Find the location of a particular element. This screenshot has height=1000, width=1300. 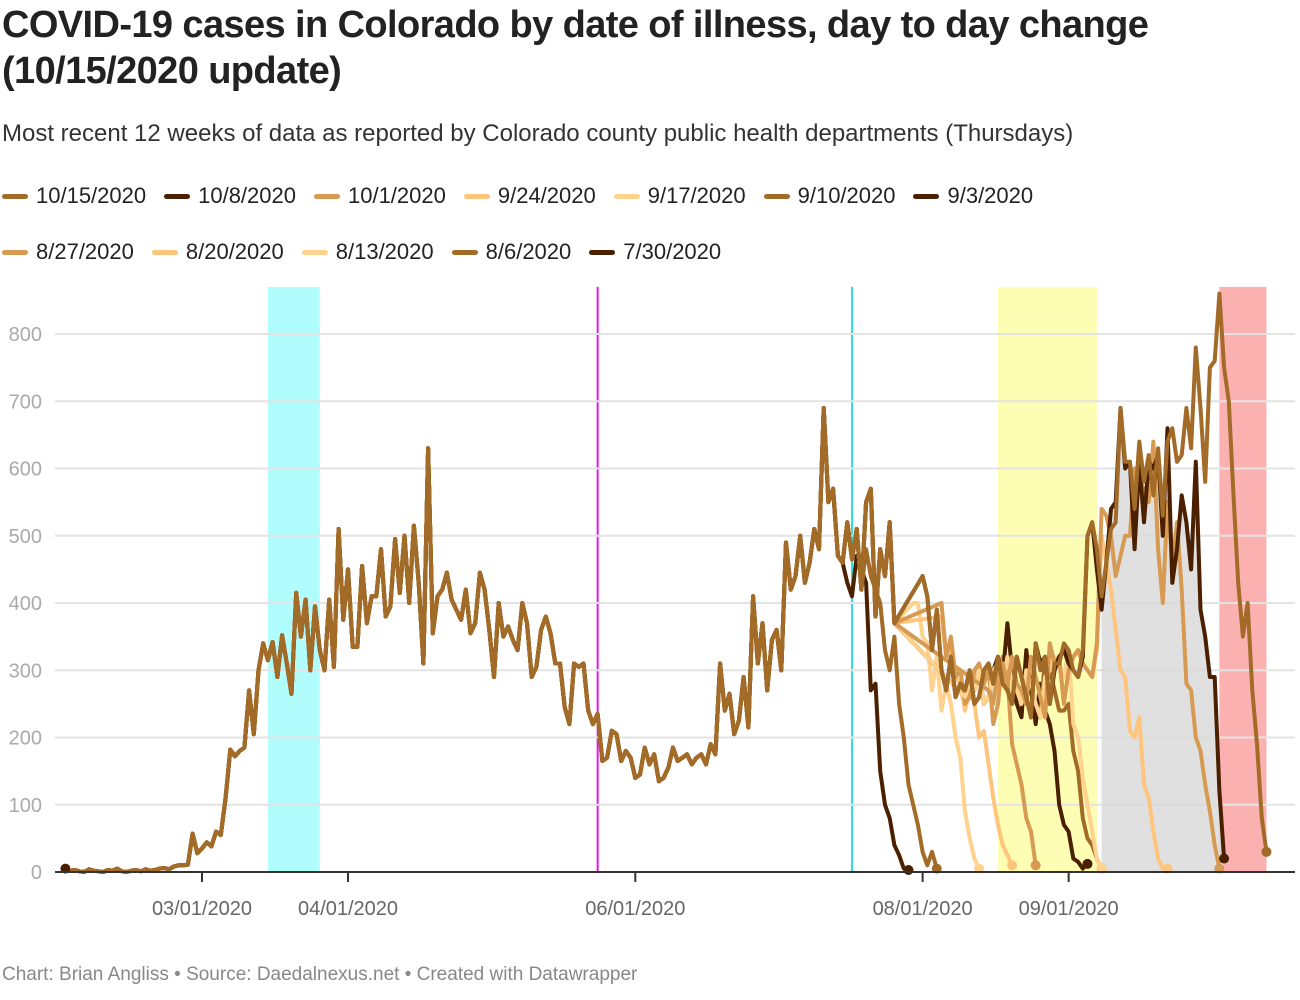

legend-label: 8/13/2020 is located at coordinates (384, 251).